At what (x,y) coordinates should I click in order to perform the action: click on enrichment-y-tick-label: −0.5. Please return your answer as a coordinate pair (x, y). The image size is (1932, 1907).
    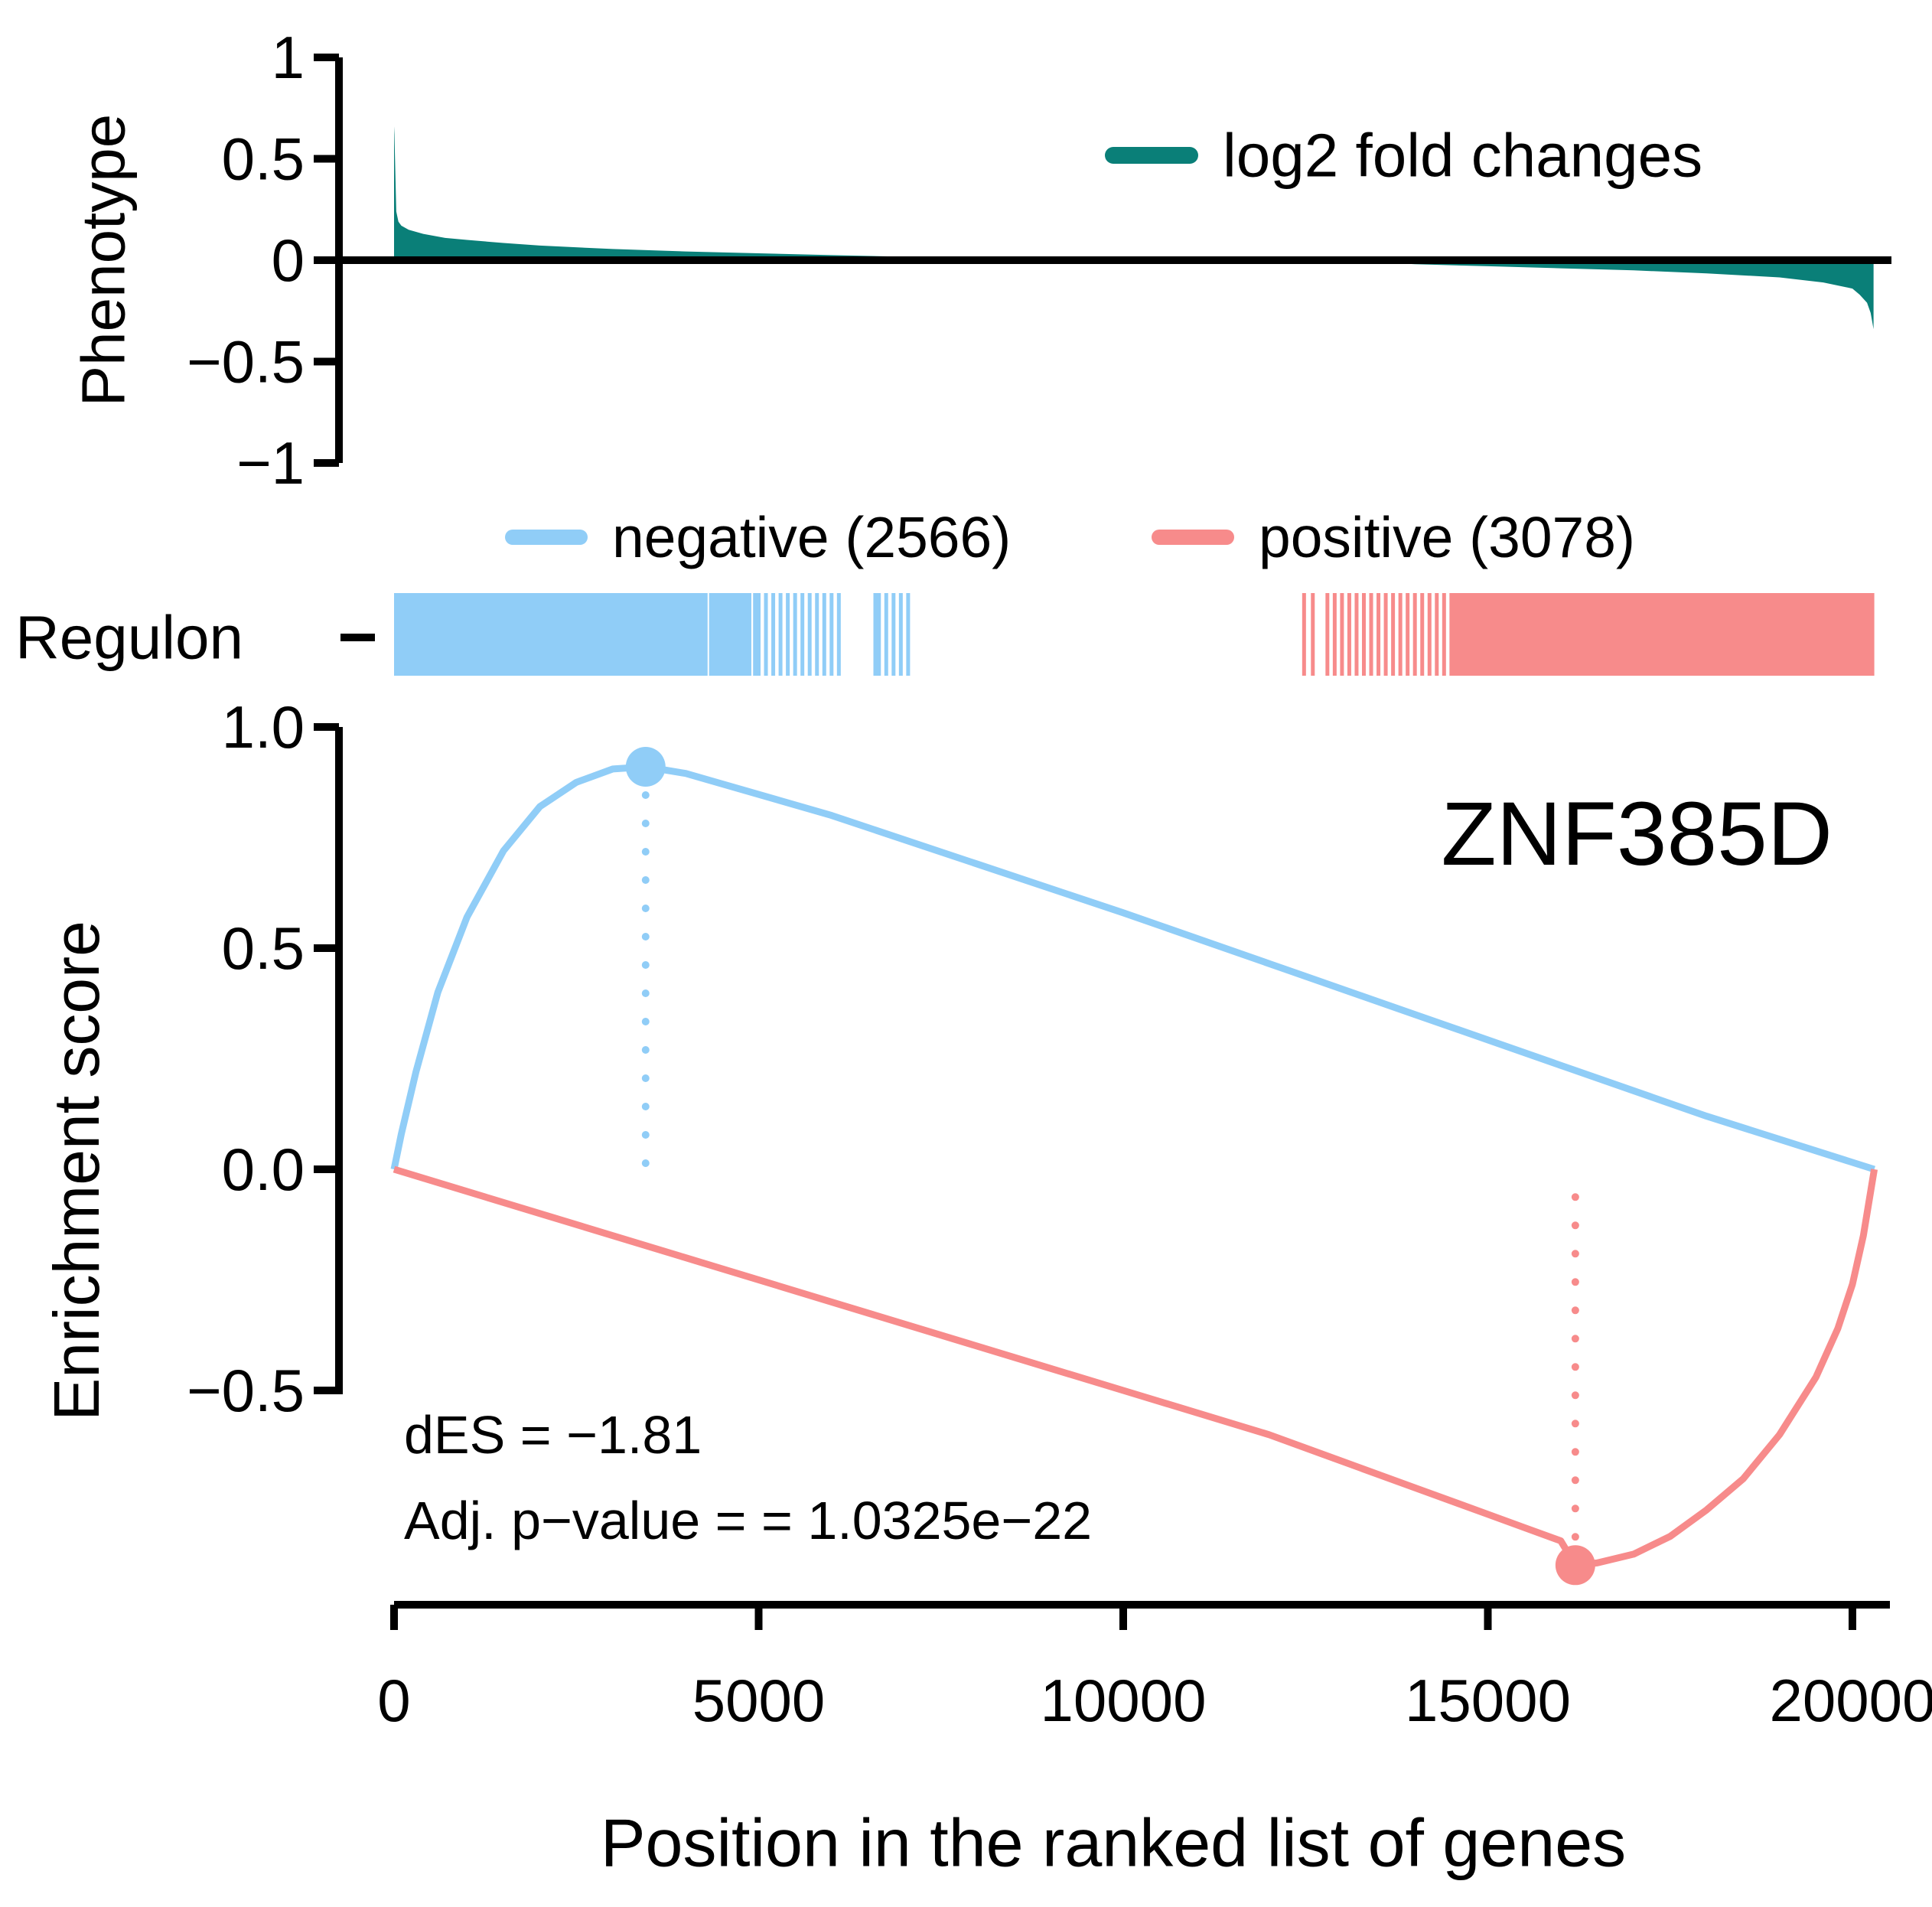
    Looking at the image, I should click on (246, 1391).